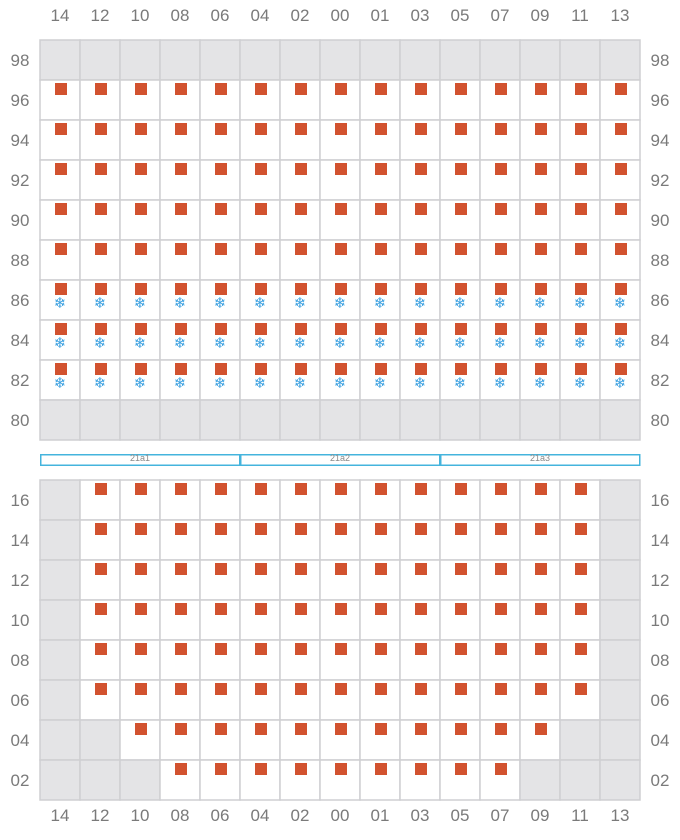  What do you see at coordinates (660, 140) in the screenshot?
I see `row-label-right: 94` at bounding box center [660, 140].